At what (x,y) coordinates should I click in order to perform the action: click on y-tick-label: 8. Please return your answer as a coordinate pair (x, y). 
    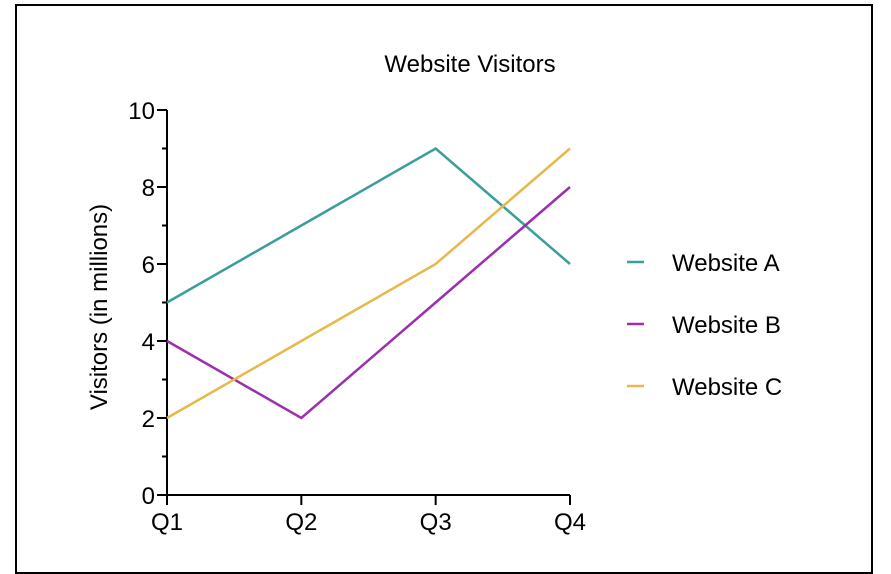
    Looking at the image, I should click on (148, 188).